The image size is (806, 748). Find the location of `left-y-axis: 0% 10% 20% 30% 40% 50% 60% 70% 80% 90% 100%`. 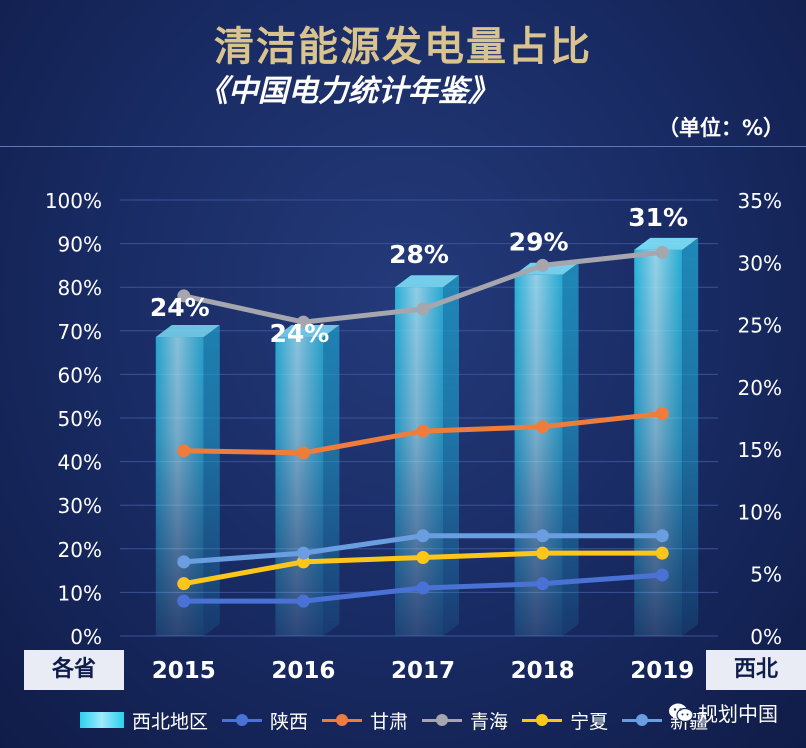

left-y-axis: 0% 10% 20% 30% 40% 50% 60% 70% 80% 90% 100% is located at coordinates (73, 419).